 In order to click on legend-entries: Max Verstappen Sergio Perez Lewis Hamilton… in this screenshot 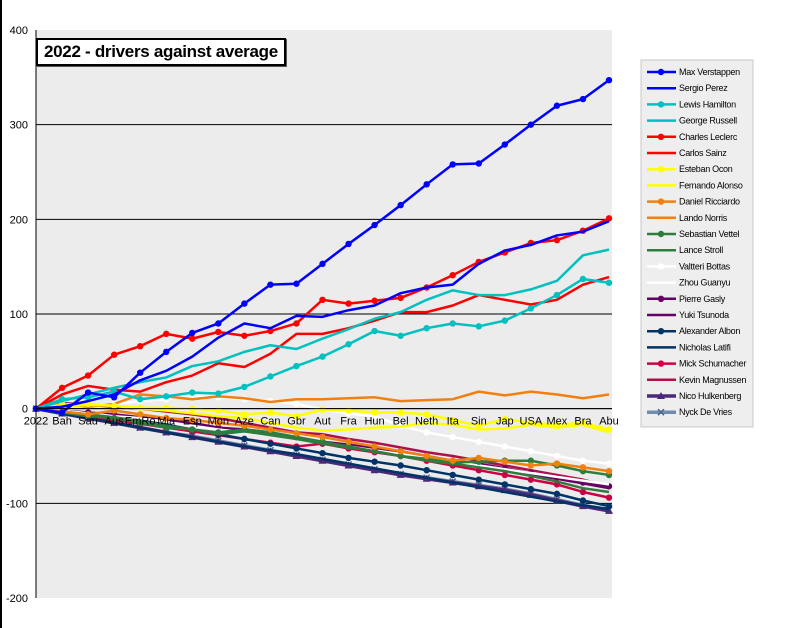, I will do `click(697, 242)`.